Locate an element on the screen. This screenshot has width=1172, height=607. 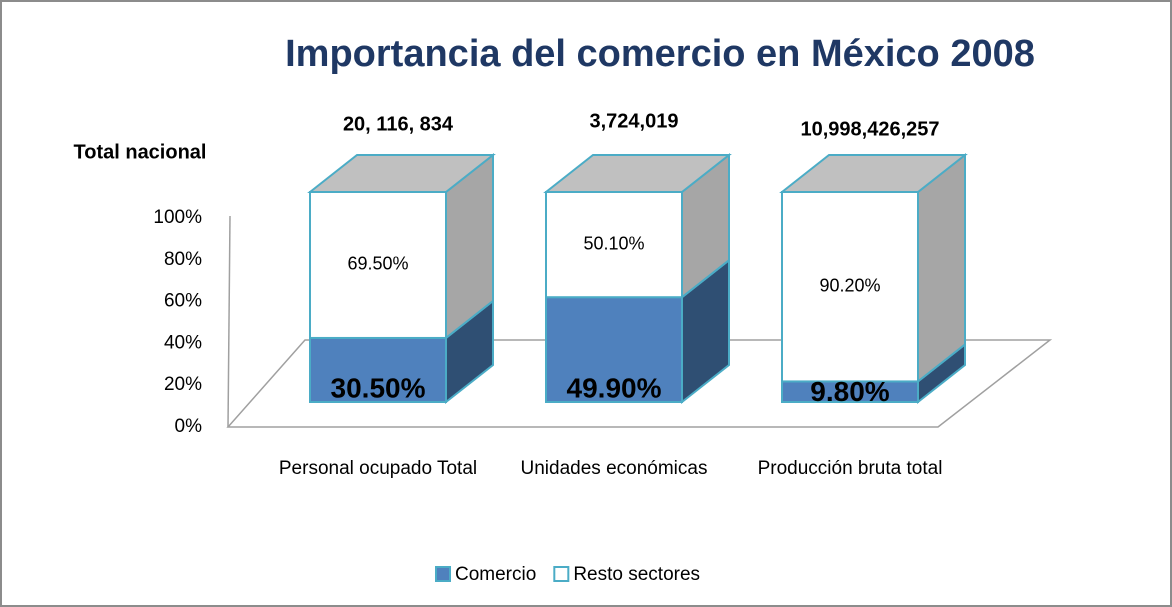
total-label: 10,998,426,257 is located at coordinates (869, 129).